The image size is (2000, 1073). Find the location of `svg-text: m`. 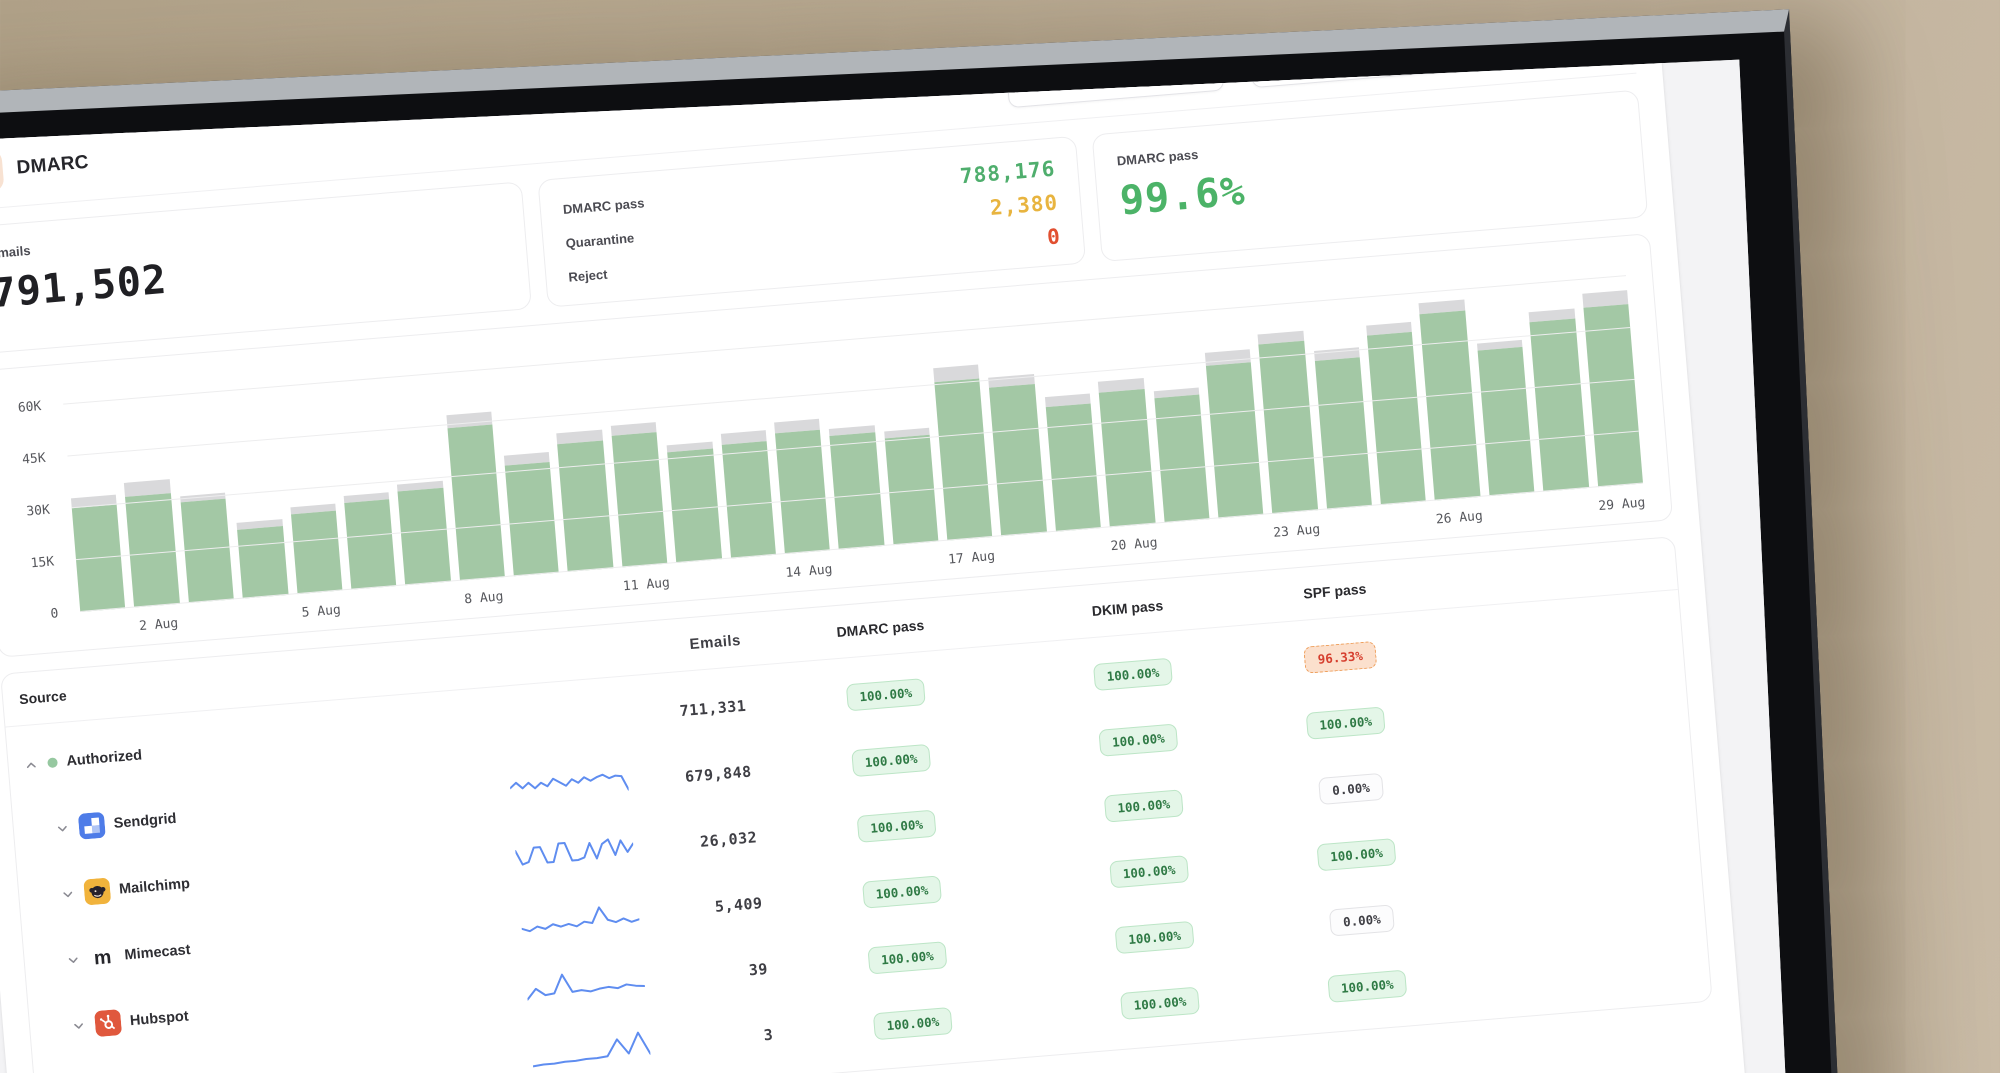

svg-text: m is located at coordinates (102, 957).